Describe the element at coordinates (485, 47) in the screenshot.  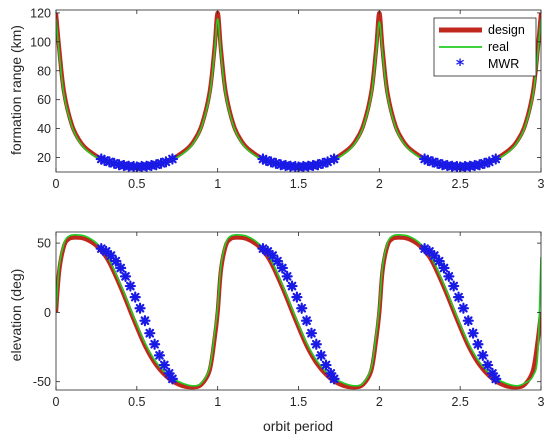
I see `legend: design real * MWR` at that location.